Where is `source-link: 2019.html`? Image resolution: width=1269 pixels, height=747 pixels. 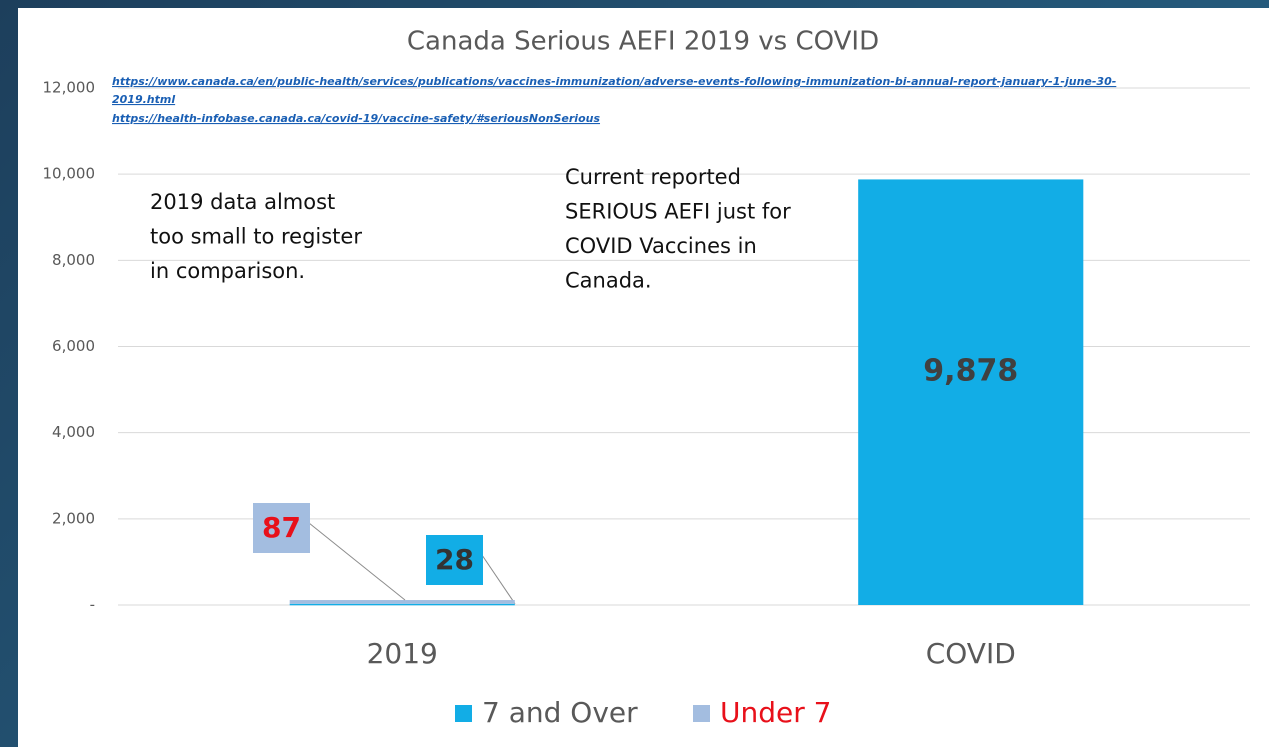
source-link: 2019.html is located at coordinates (143, 99).